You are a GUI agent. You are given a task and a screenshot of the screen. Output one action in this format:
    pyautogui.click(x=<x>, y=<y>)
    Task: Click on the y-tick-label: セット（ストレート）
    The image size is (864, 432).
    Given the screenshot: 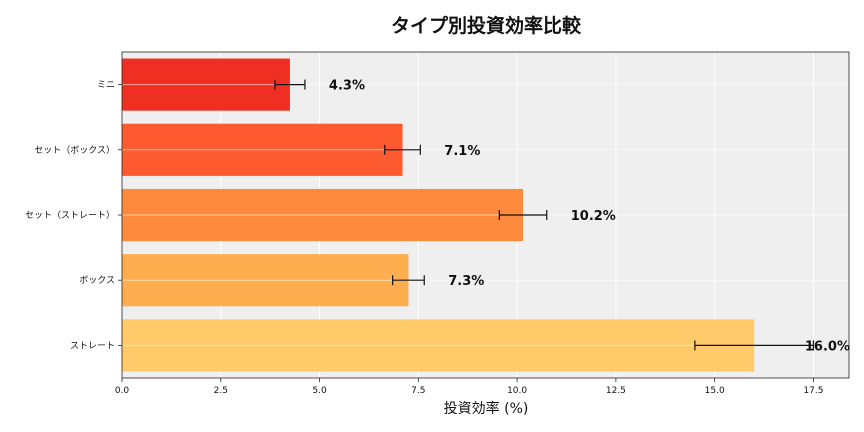 What is the action you would take?
    pyautogui.click(x=70, y=215)
    